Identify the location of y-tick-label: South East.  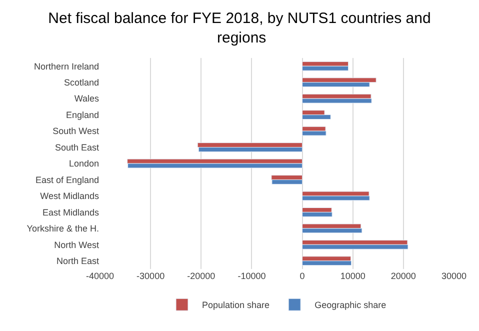
(77, 147).